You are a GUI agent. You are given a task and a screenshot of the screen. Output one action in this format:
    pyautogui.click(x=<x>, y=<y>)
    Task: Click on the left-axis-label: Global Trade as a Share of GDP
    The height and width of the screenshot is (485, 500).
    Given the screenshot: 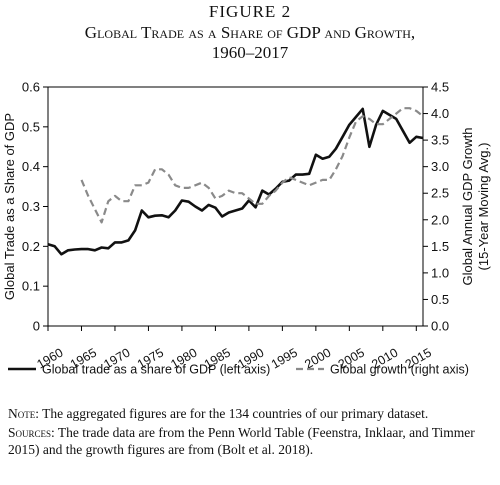 What is the action you would take?
    pyautogui.click(x=9, y=206)
    